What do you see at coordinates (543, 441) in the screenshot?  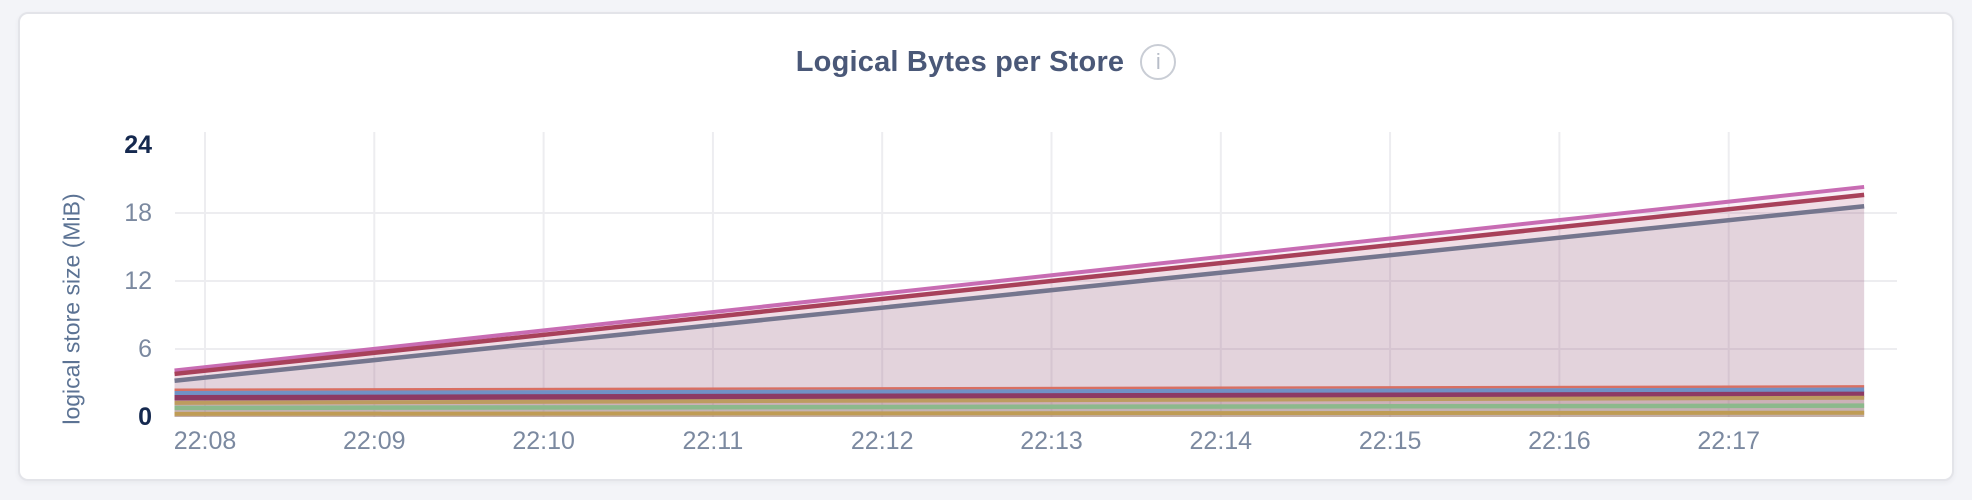 I see `x-tick-label: 22:10` at bounding box center [543, 441].